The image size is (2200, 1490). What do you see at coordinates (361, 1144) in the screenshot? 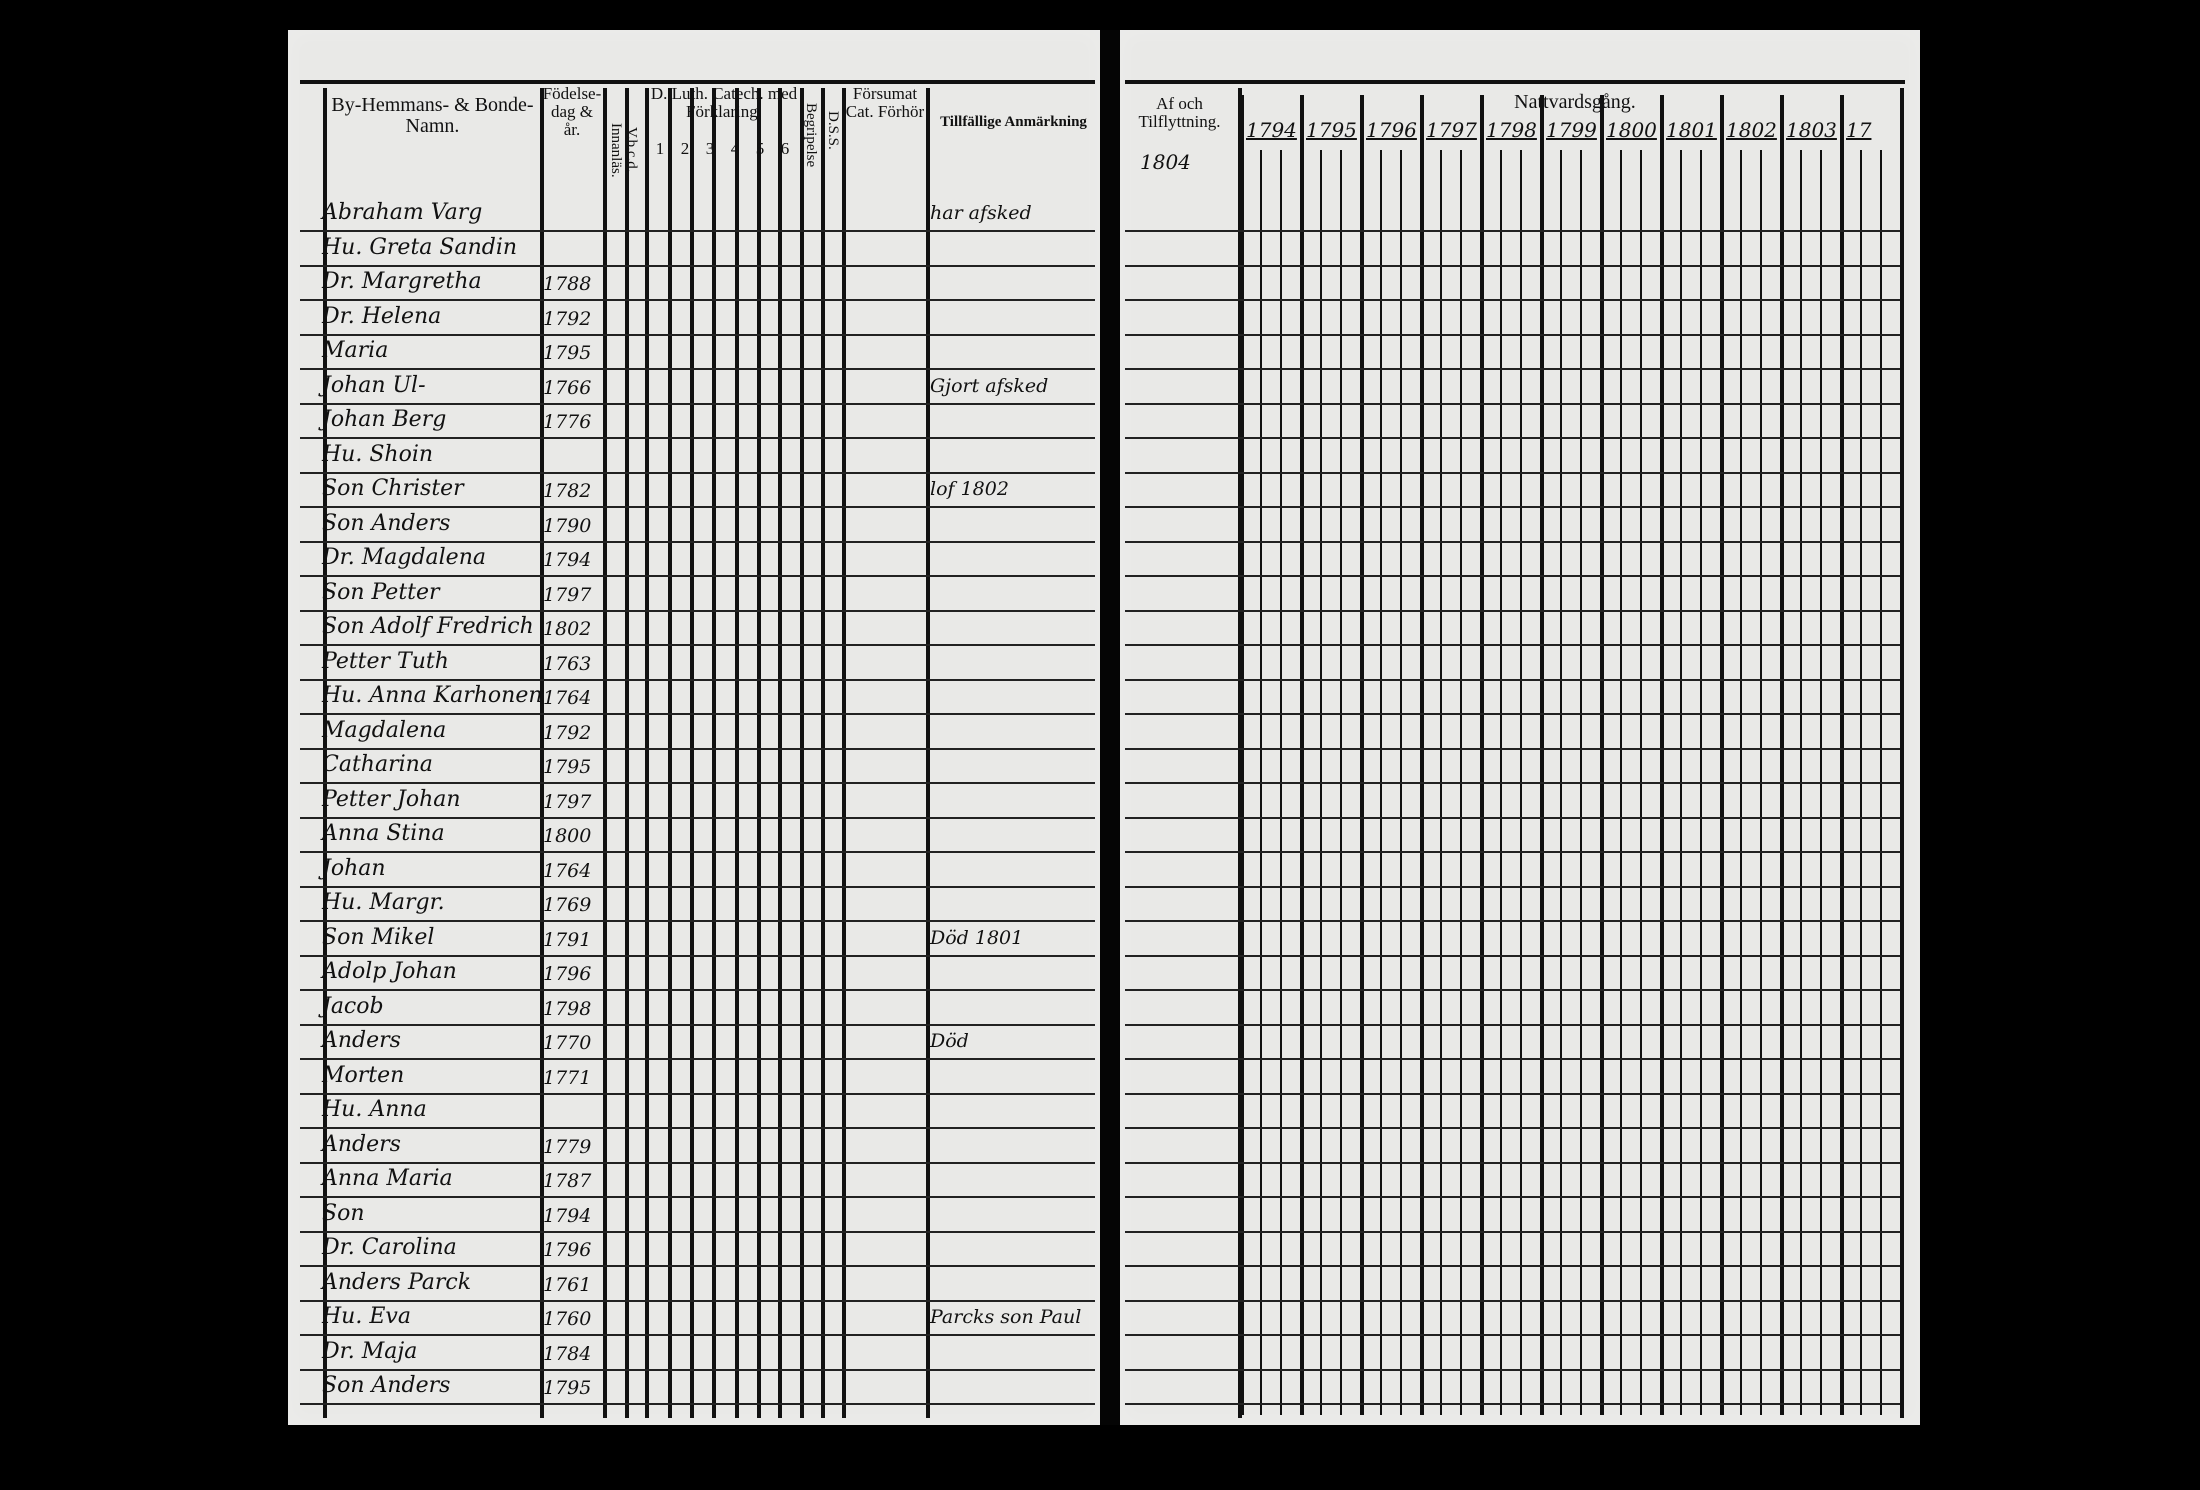
I see `register-entry-name: Anders` at bounding box center [361, 1144].